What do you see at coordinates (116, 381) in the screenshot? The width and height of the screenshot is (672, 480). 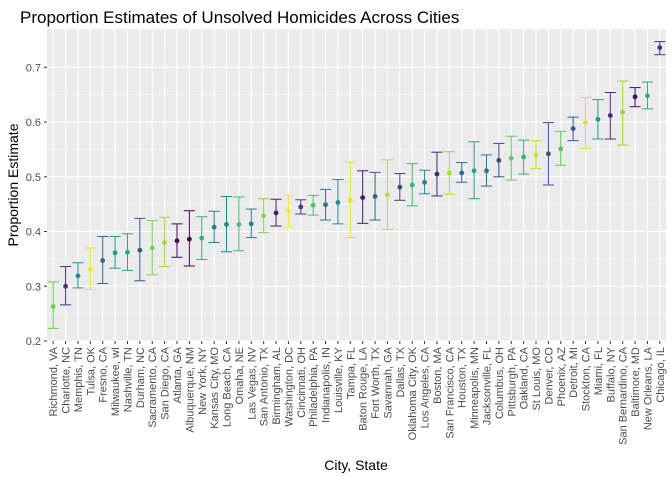 I see `x-tick-label: Milwaukee, wI` at bounding box center [116, 381].